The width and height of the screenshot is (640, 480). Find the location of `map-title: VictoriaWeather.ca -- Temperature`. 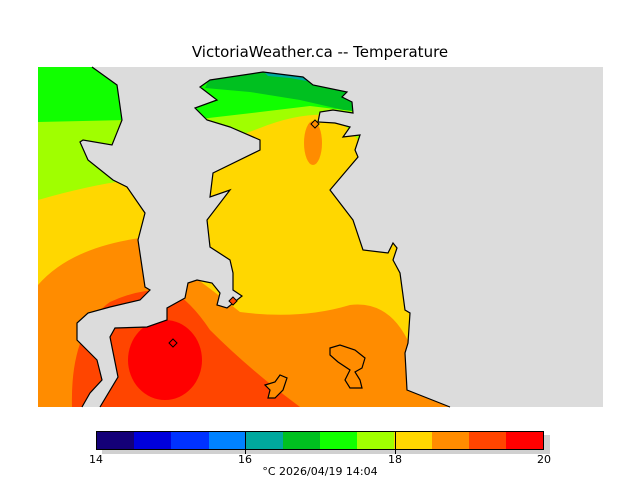

map-title: VictoriaWeather.ca -- Temperature is located at coordinates (320, 52).